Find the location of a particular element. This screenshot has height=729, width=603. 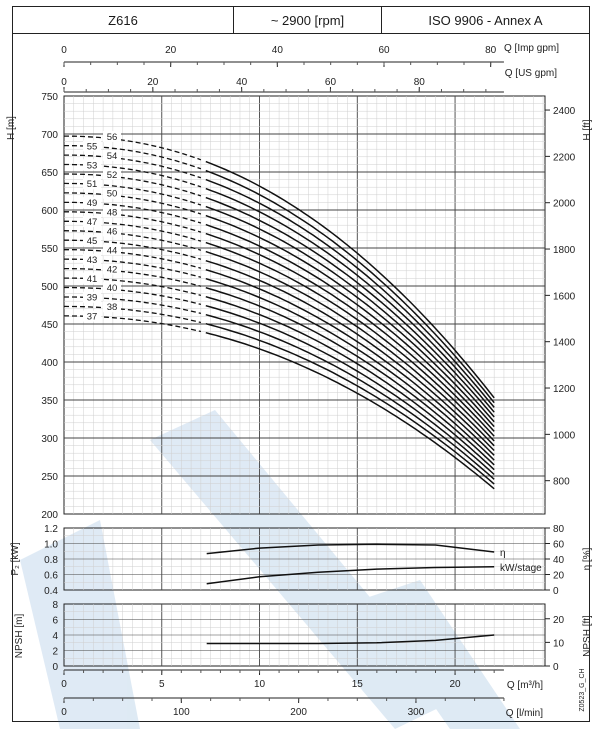

stage-label: 49 is located at coordinates (92, 203).